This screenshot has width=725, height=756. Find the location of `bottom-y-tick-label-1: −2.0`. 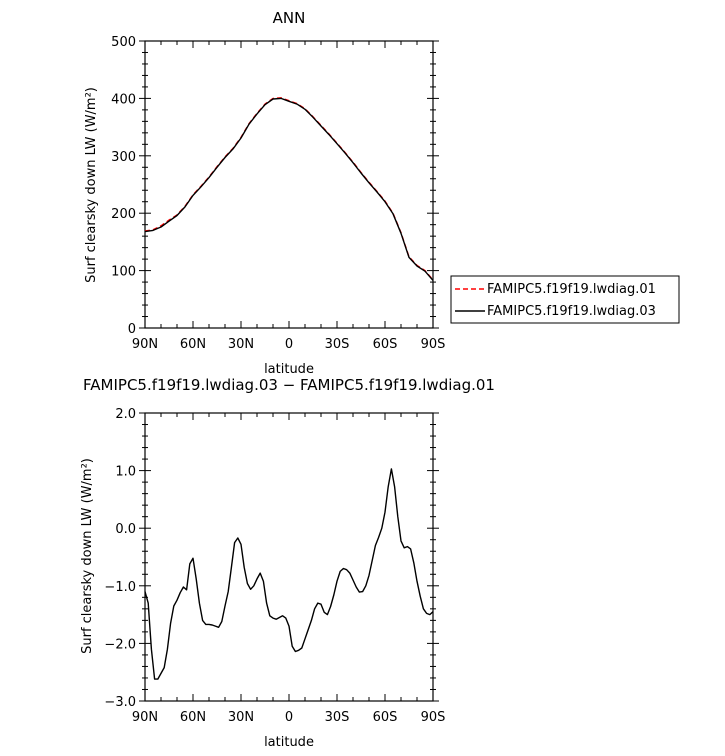

bottom-y-tick-label-1: −2.0 is located at coordinates (120, 644).